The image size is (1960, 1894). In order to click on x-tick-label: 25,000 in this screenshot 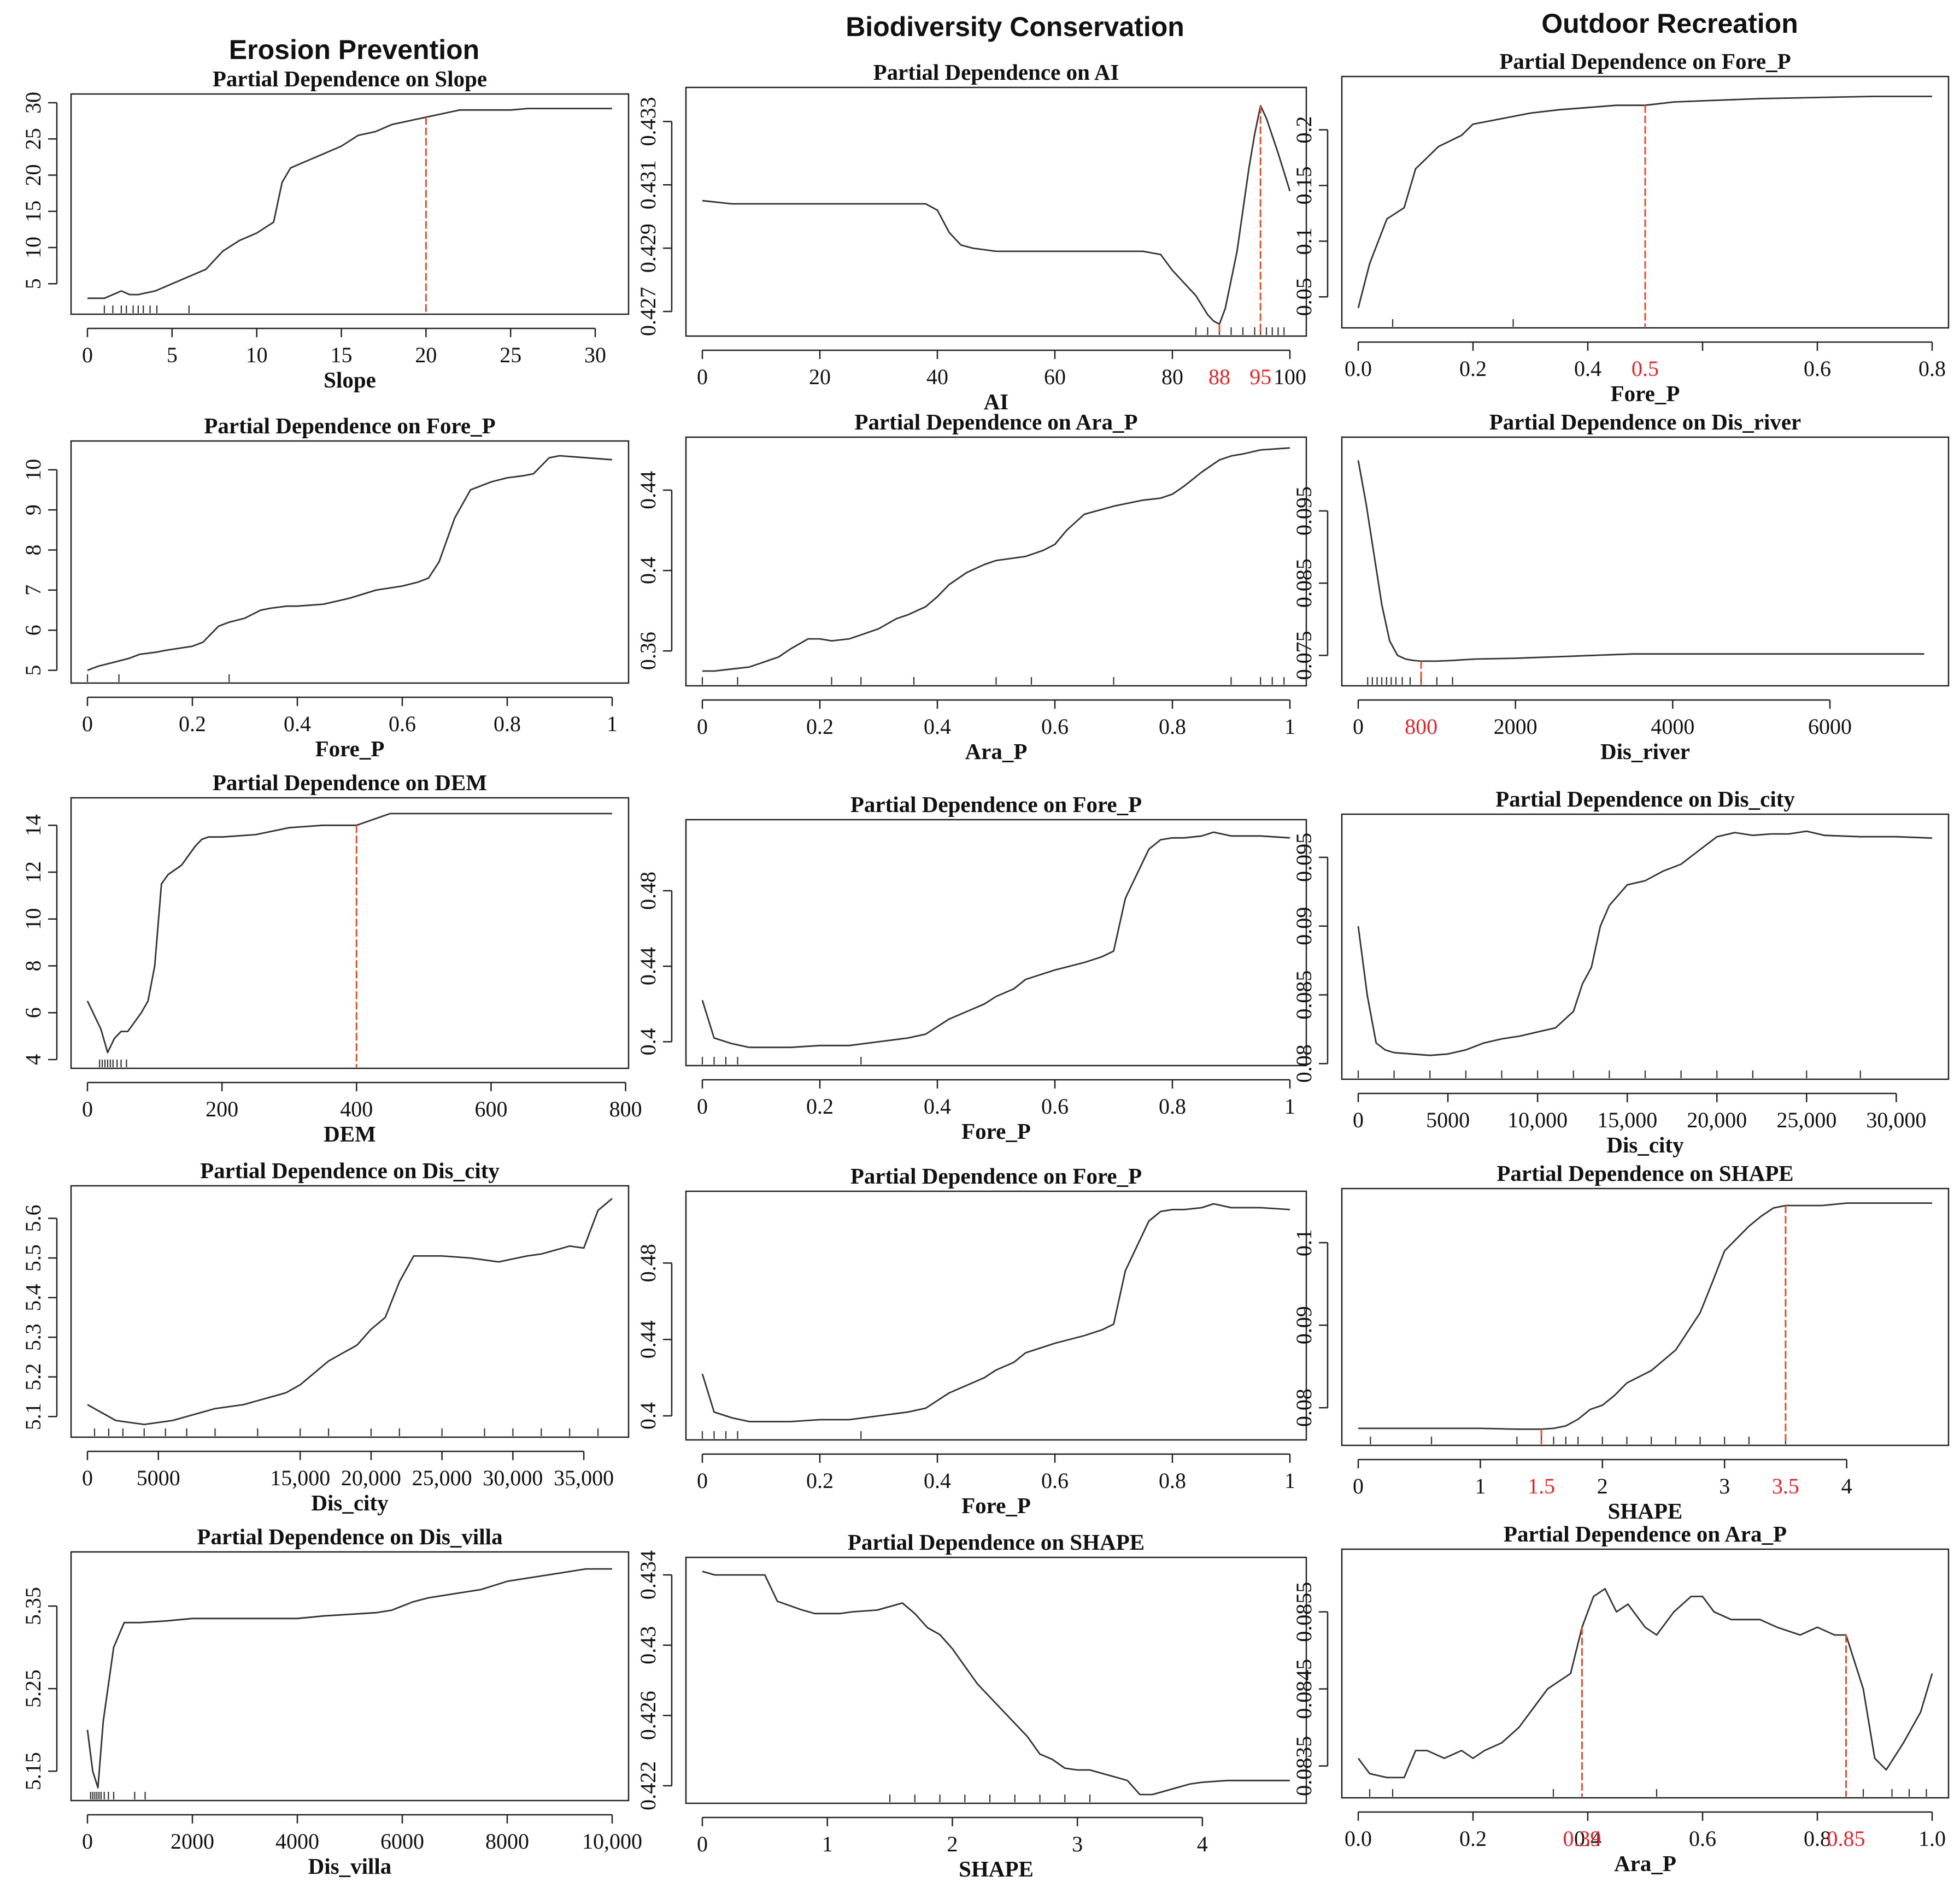, I will do `click(442, 1478)`.